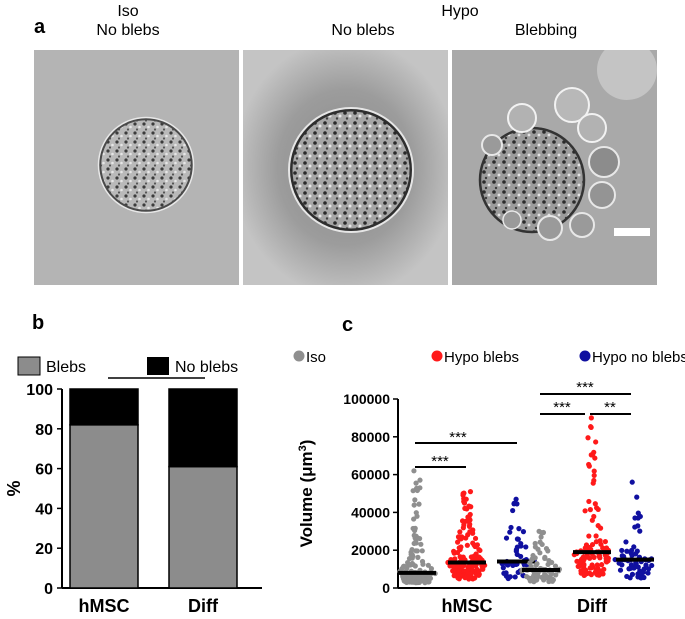  Describe the element at coordinates (66, 367) in the screenshot. I see `legend-label-blebs: Blebs` at that location.